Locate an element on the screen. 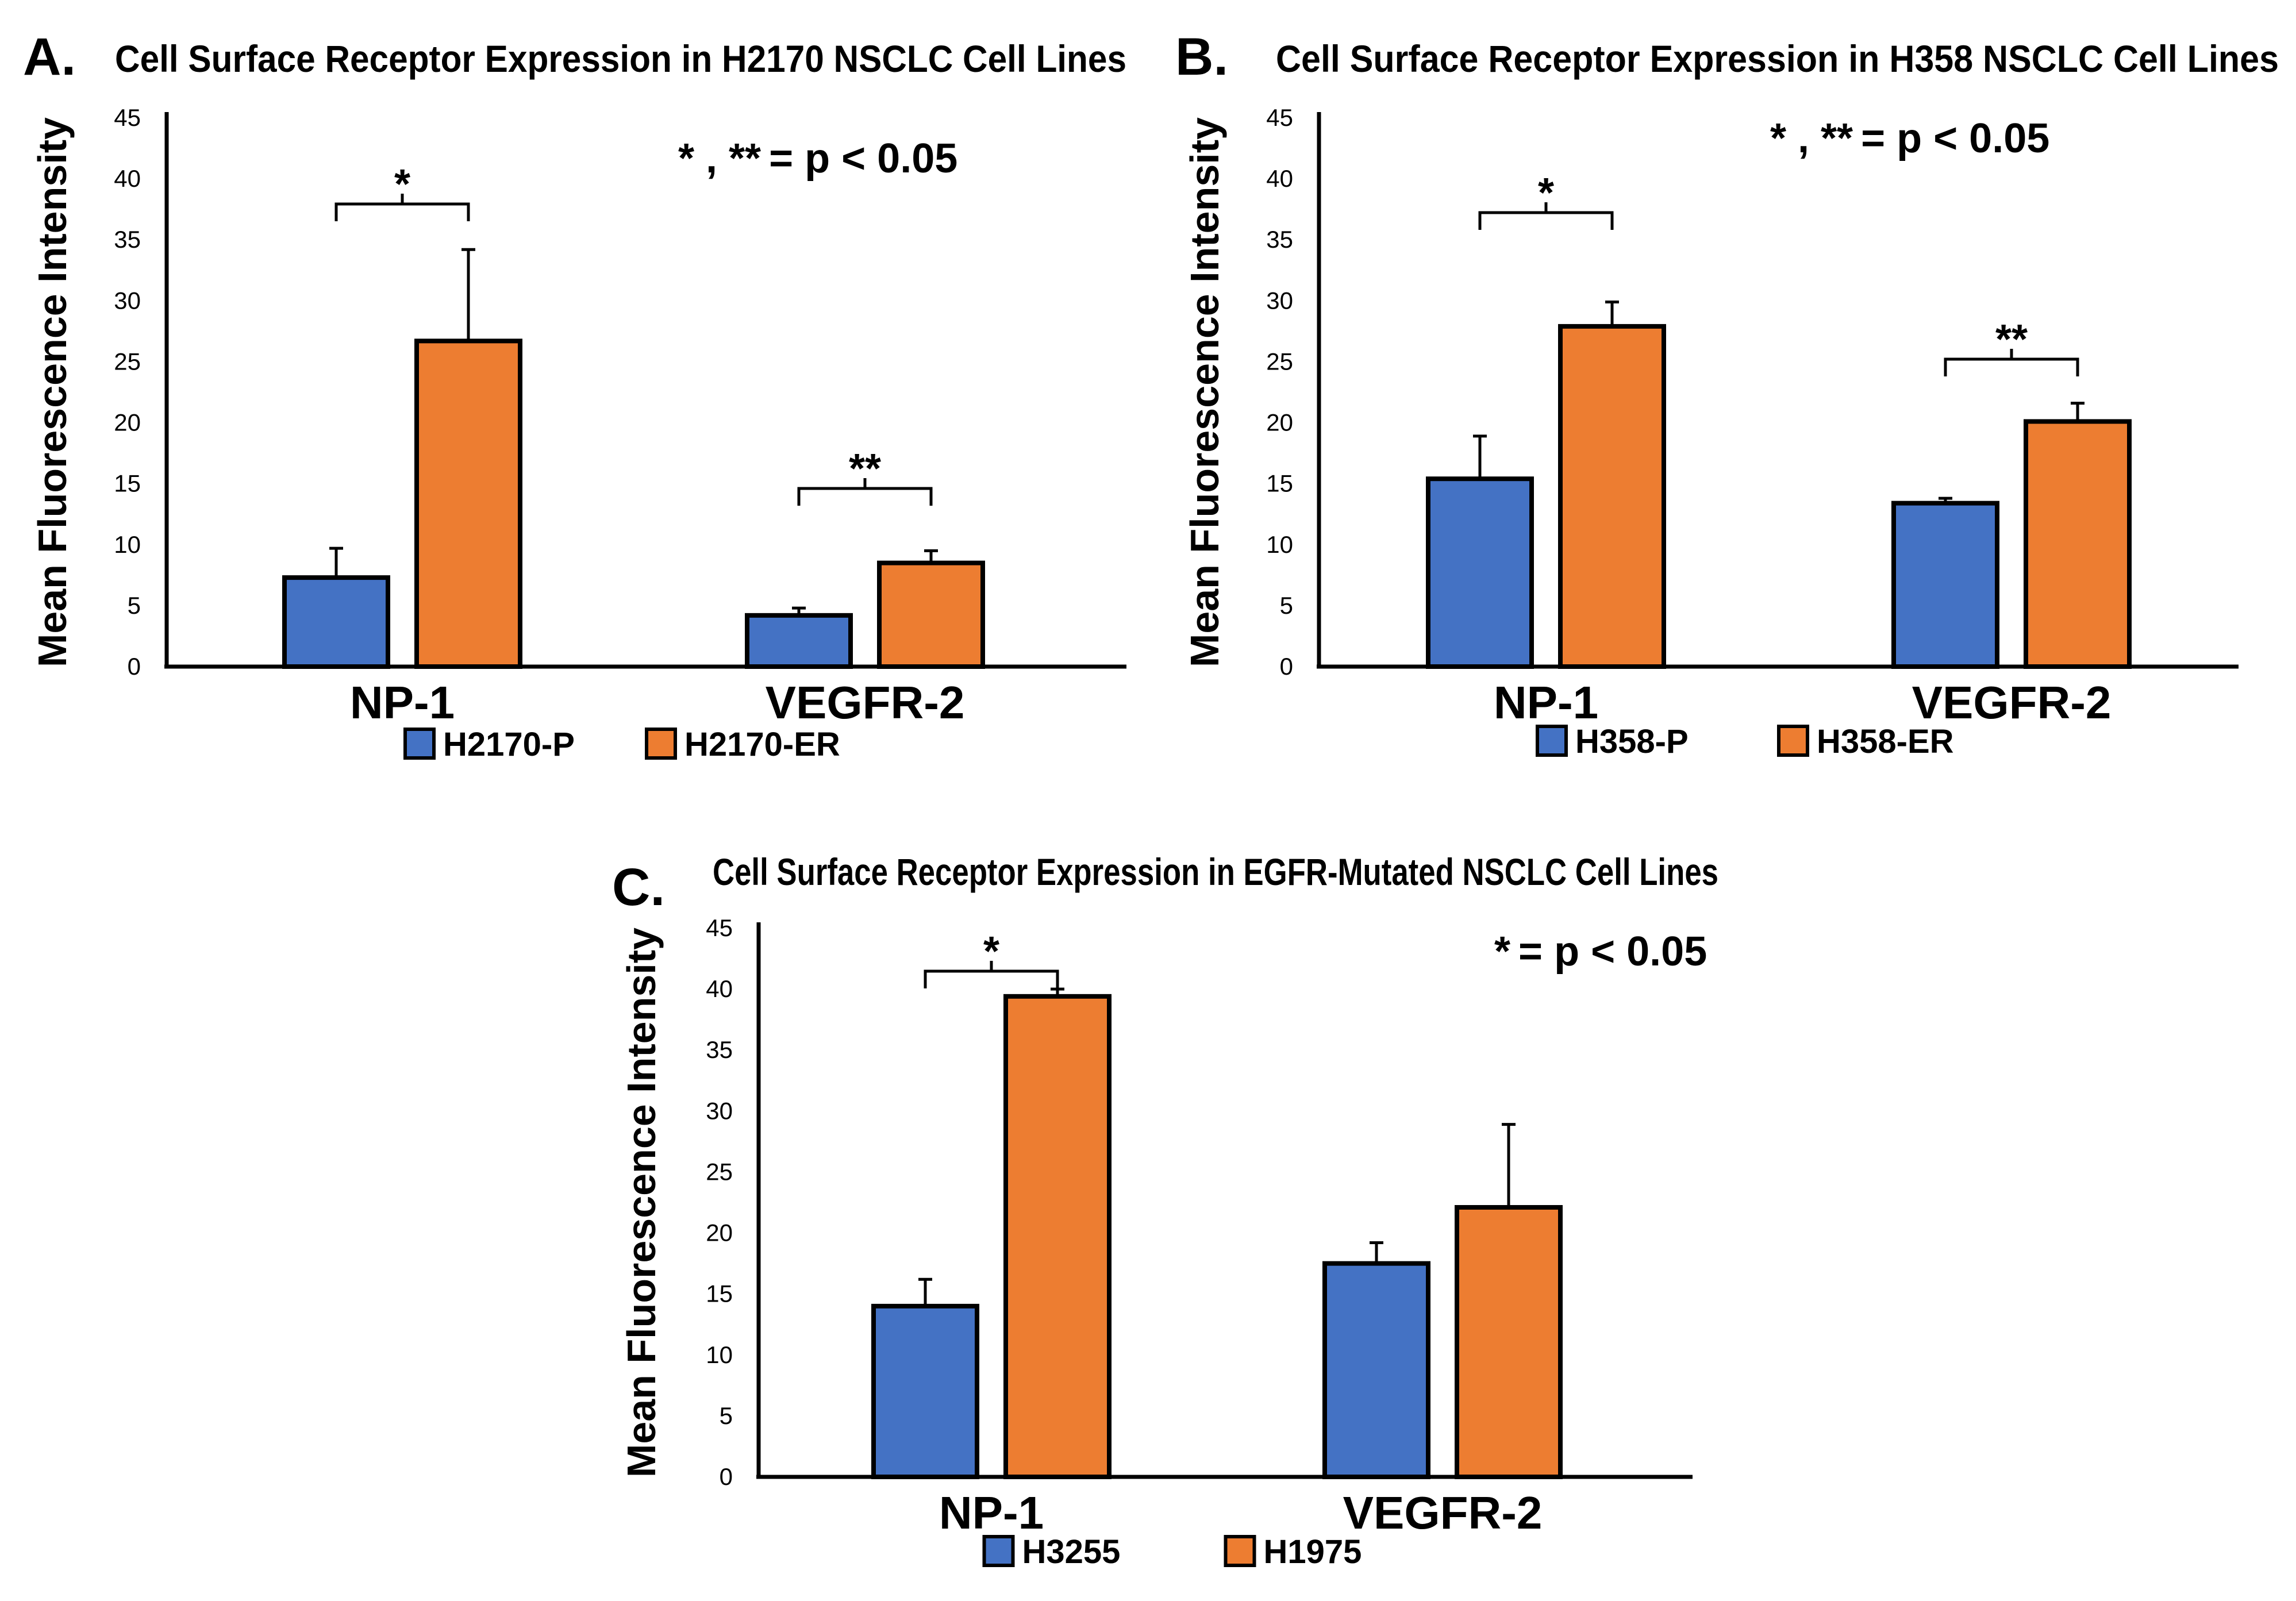 The image size is (2296, 1601). significance-legend: * = p < 0.05 is located at coordinates (1600, 952).